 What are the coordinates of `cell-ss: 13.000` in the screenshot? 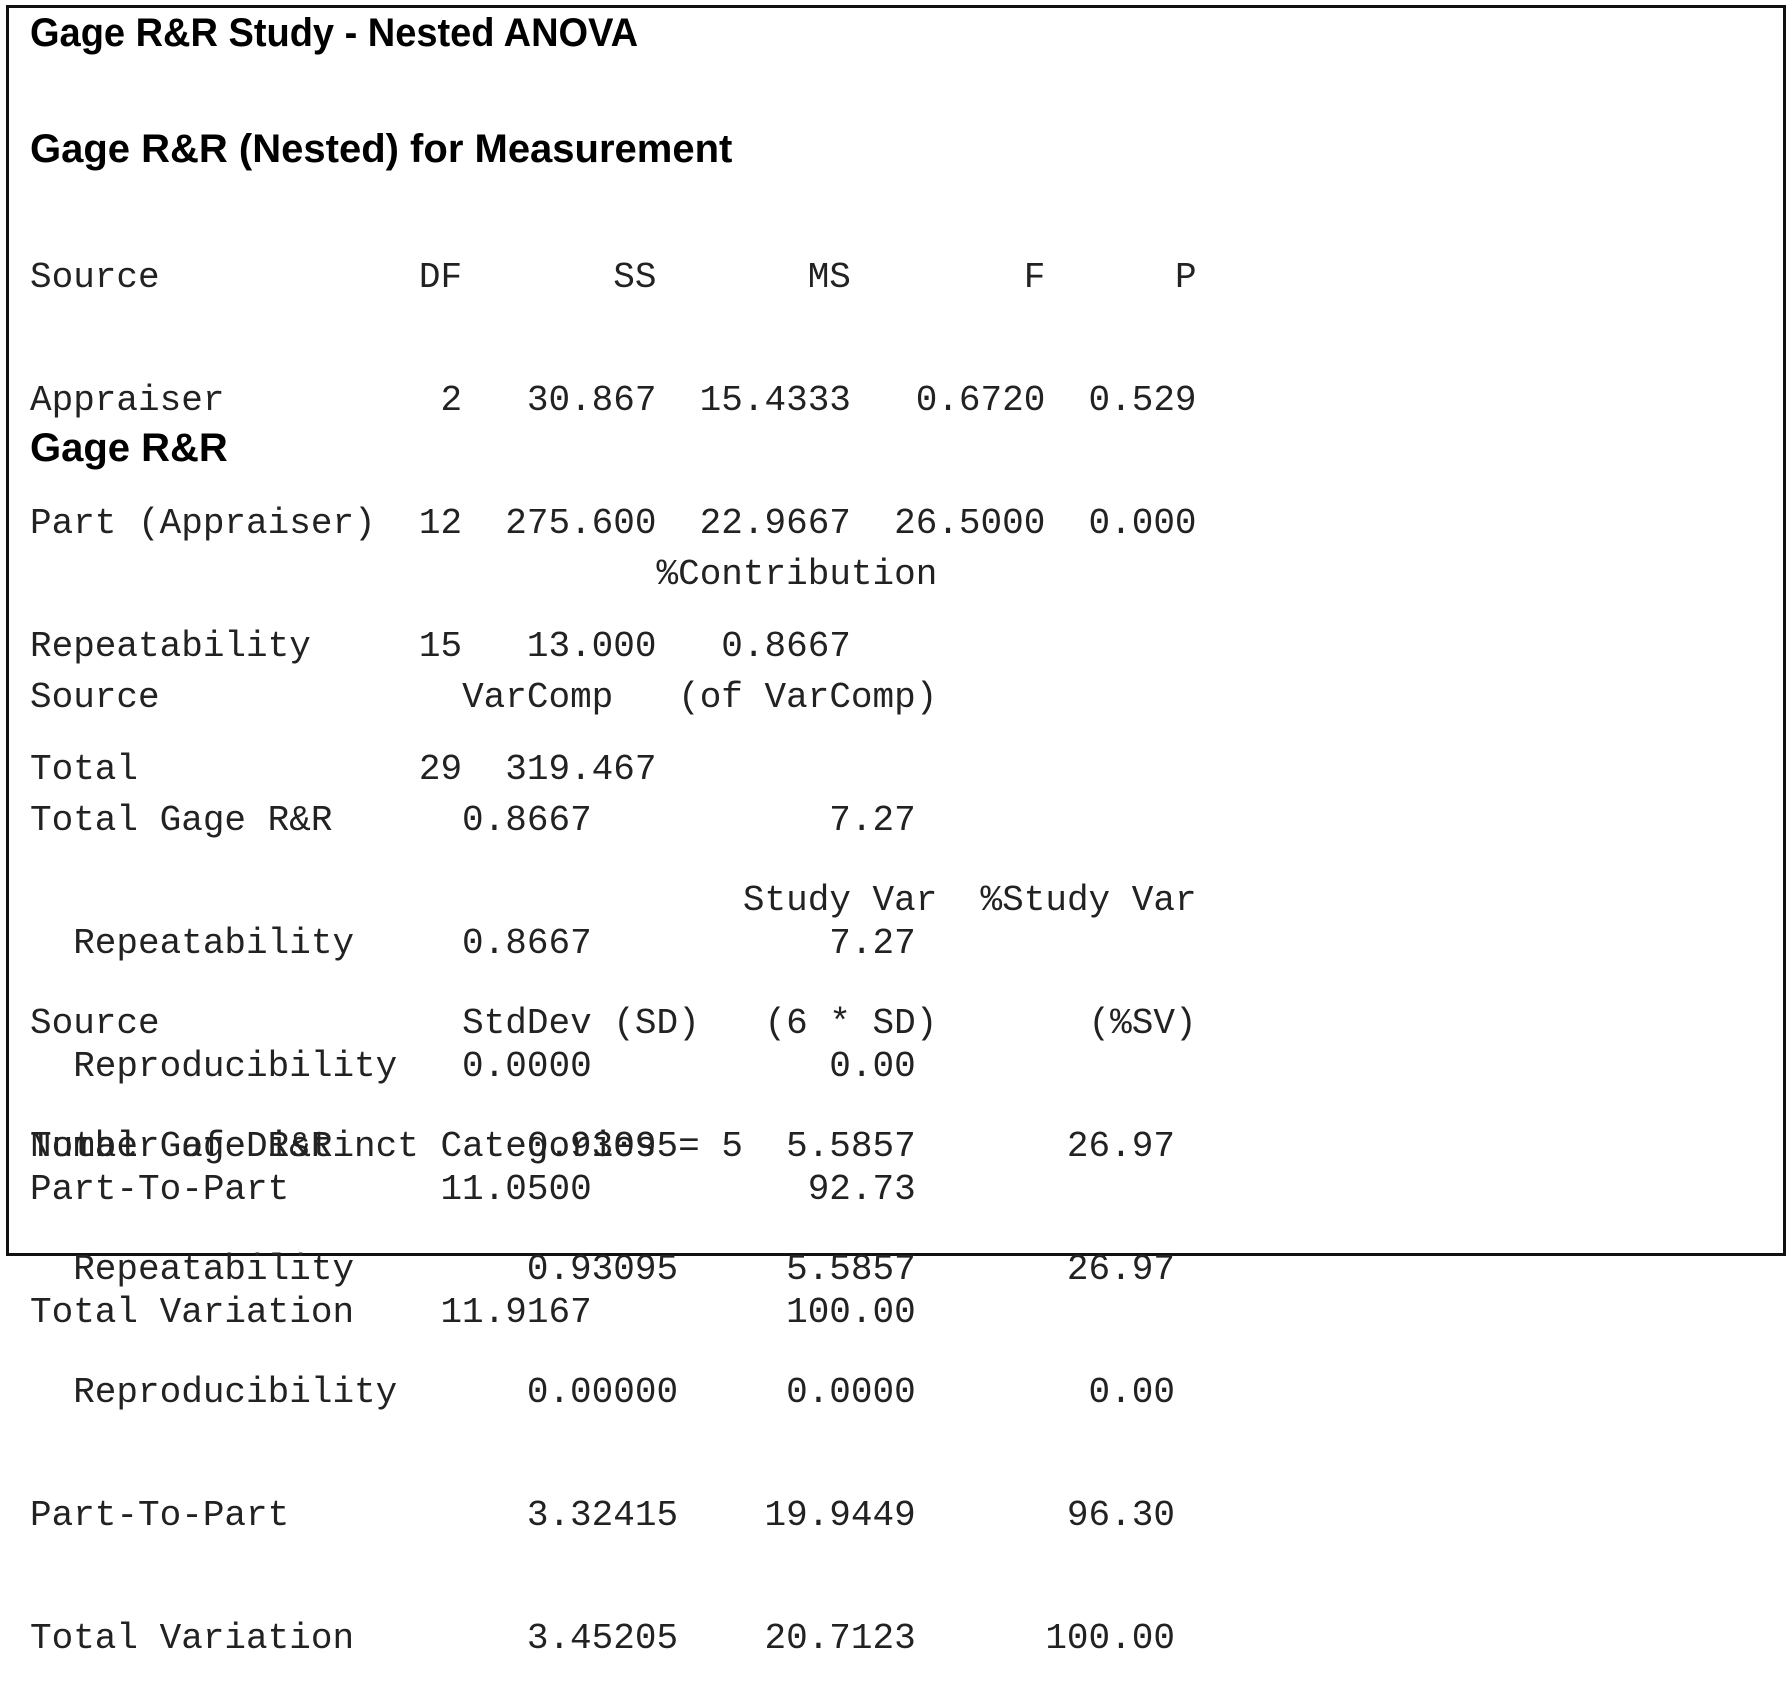 It's located at (591, 646).